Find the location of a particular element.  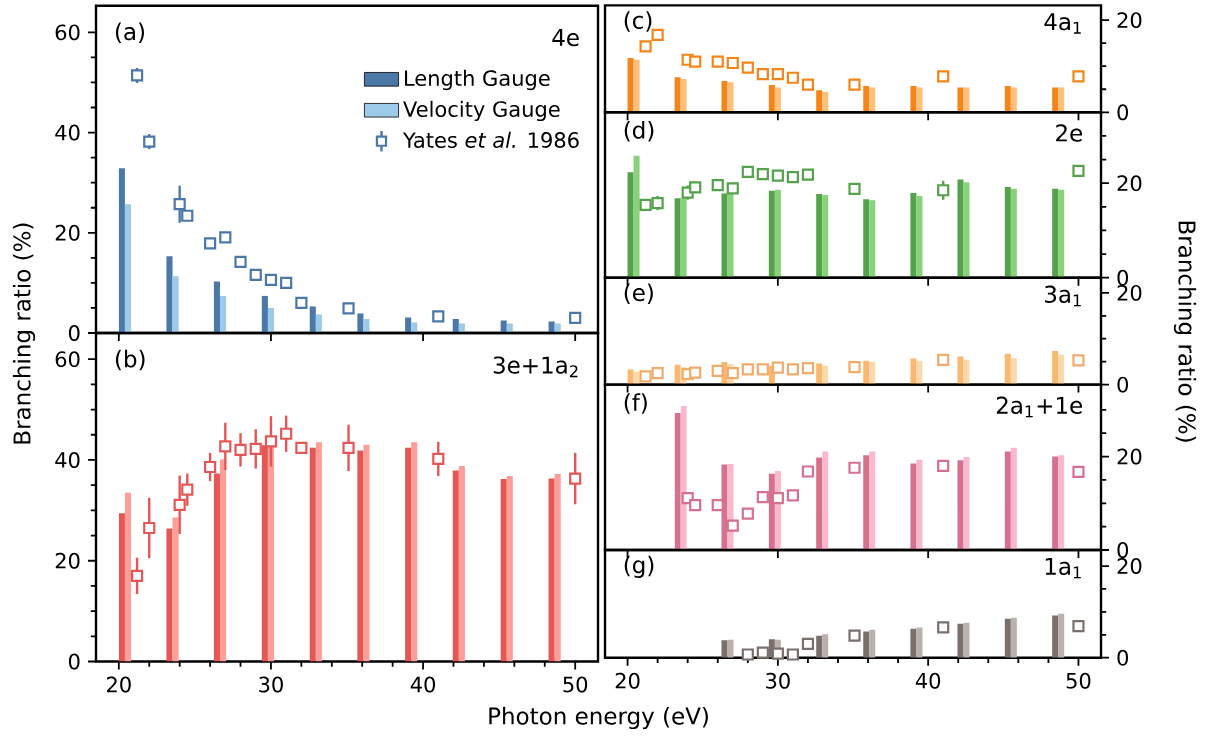

annotation: (e) is located at coordinates (638, 293).